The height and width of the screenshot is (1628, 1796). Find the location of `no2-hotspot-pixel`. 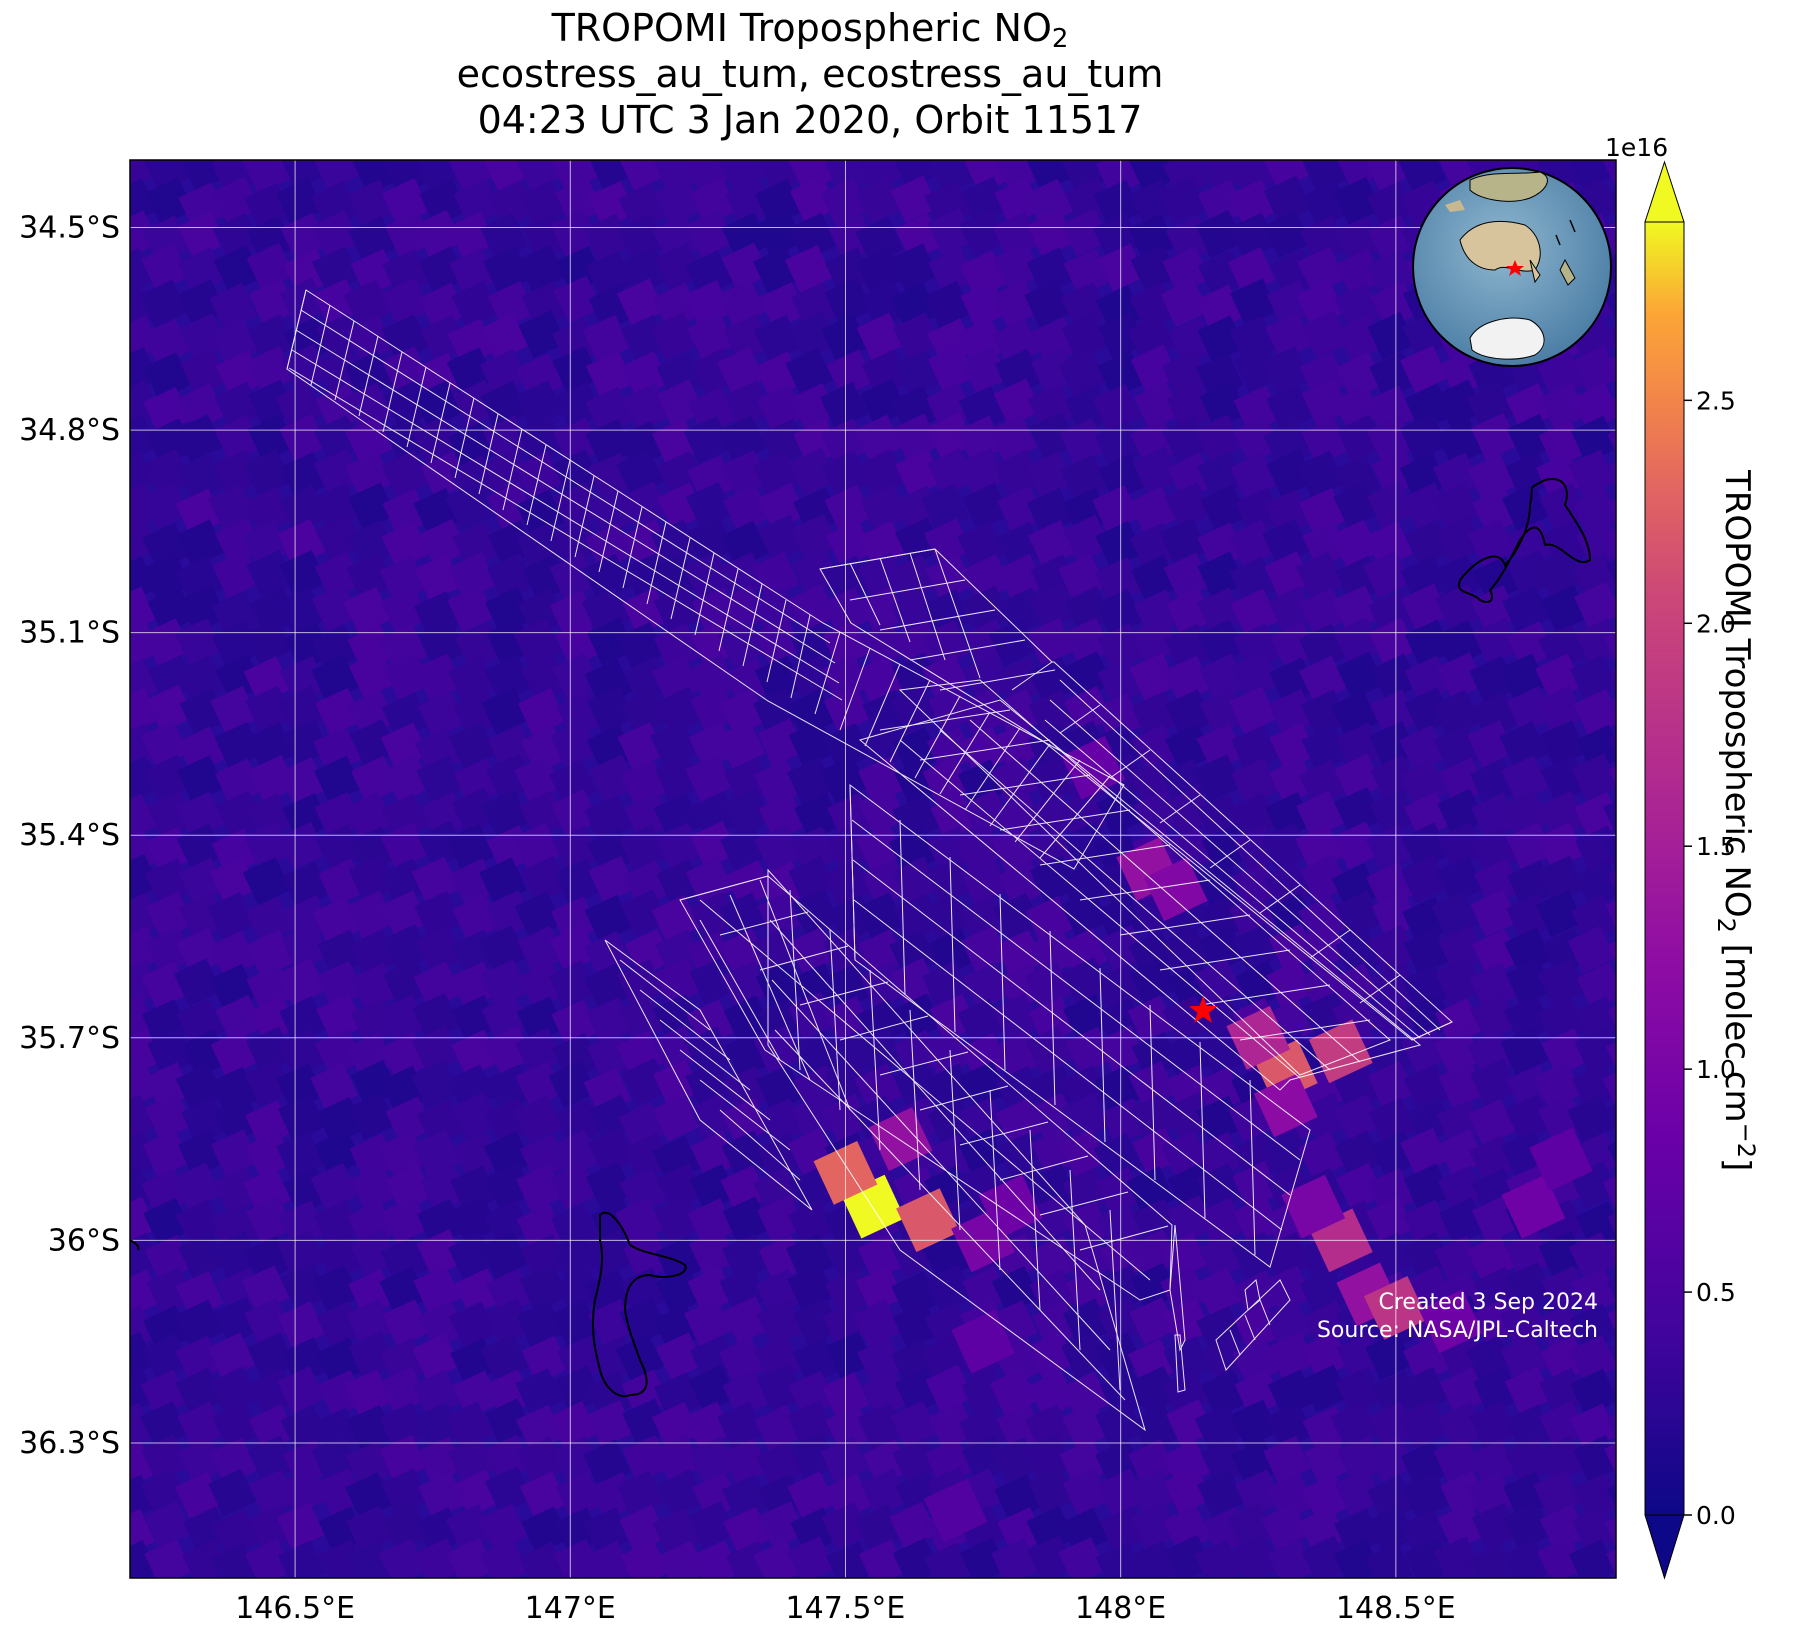

no2-hotspot-pixel is located at coordinates (928, 1220).